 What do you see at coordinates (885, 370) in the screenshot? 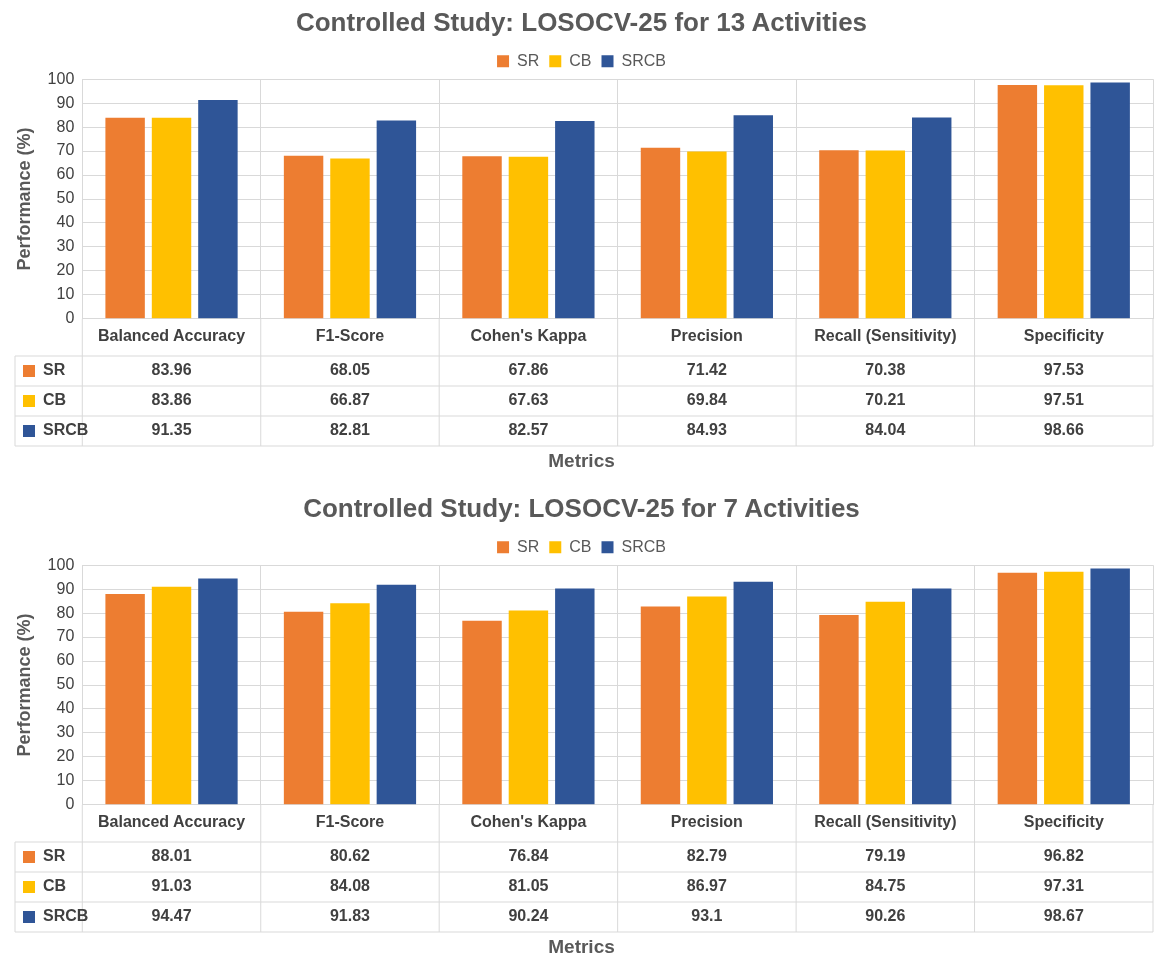
I see `data-label: 70.38` at bounding box center [885, 370].